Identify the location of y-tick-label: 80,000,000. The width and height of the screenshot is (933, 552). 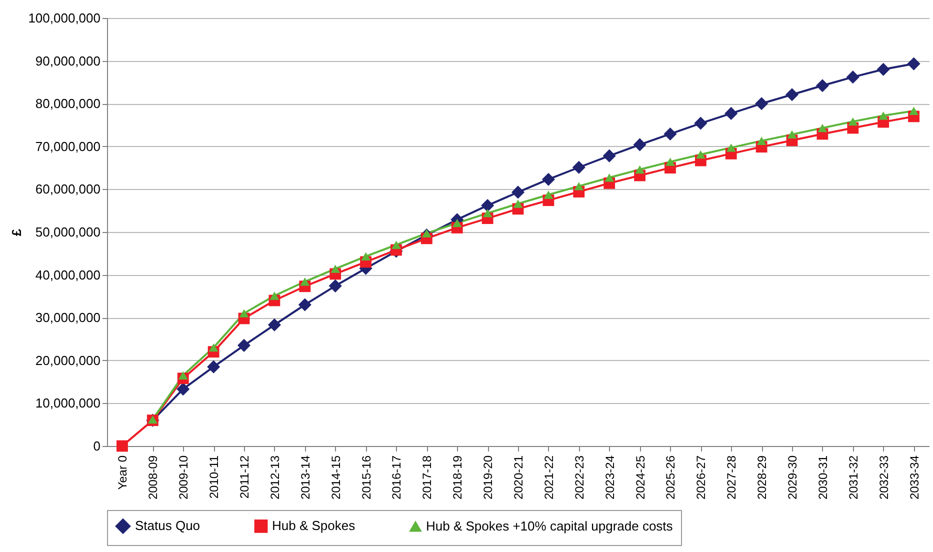
(67, 104).